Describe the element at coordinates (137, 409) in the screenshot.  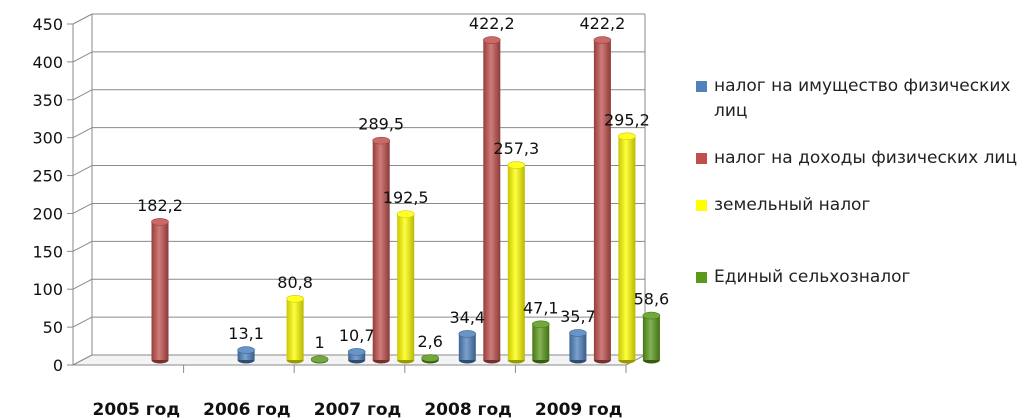
I see `x-category-label: 2005 год` at that location.